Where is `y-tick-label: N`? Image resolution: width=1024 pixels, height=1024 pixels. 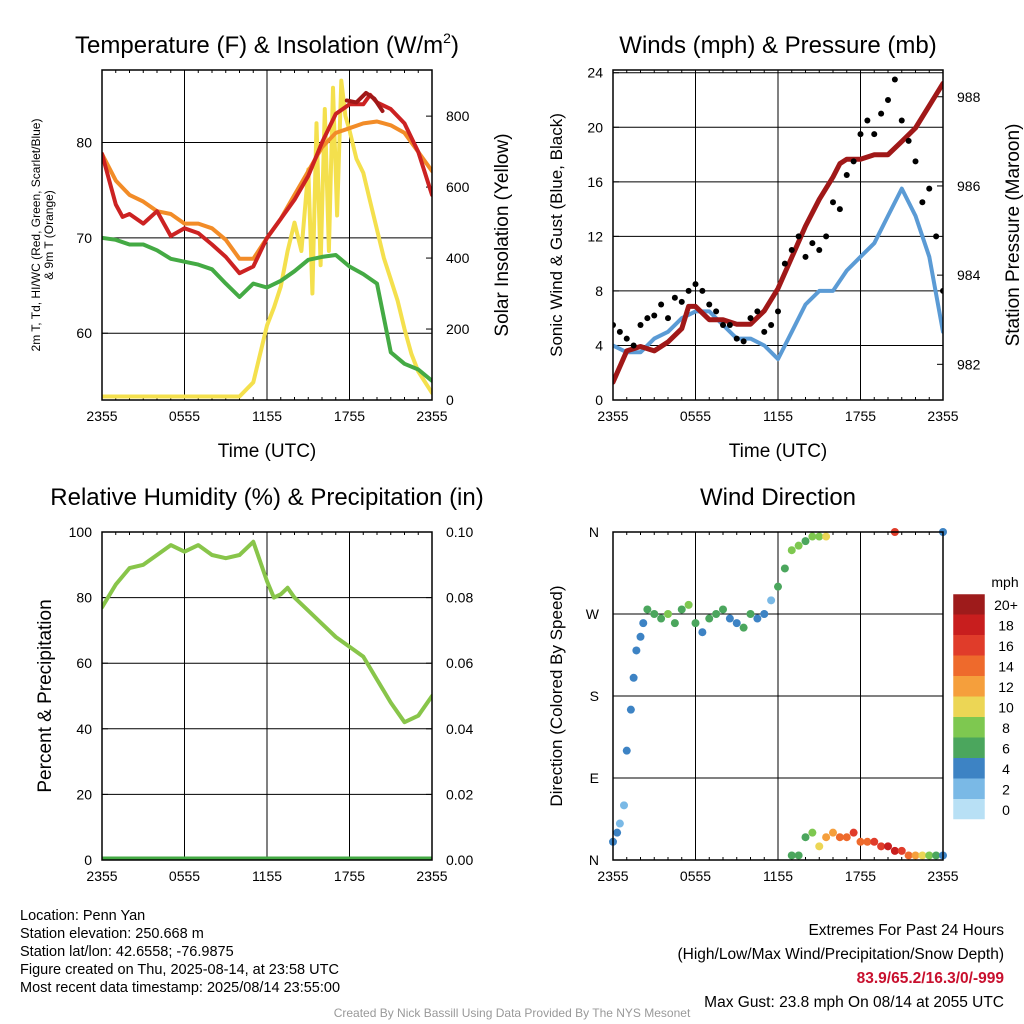 y-tick-label: N is located at coordinates (594, 532).